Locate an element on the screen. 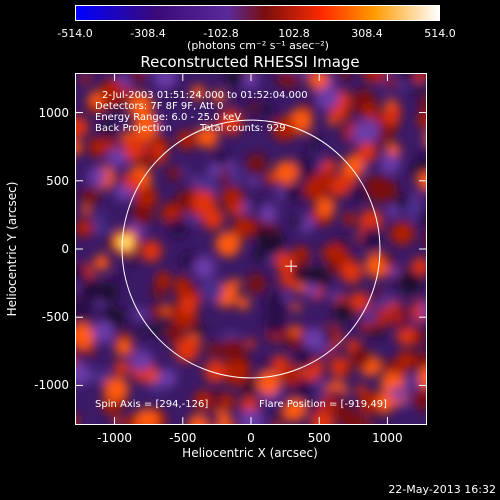 This screenshot has width=500, height=500. chart-title: Reconstructed RHESSI Image is located at coordinates (250, 62).